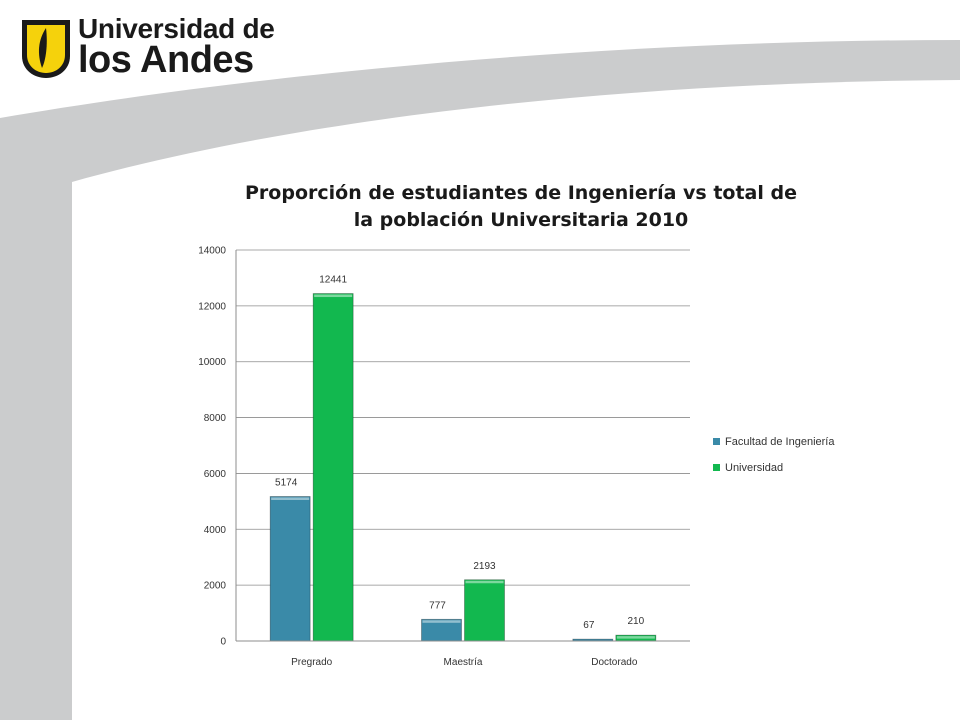  Describe the element at coordinates (635, 621) in the screenshot. I see `data-label: 210` at that location.